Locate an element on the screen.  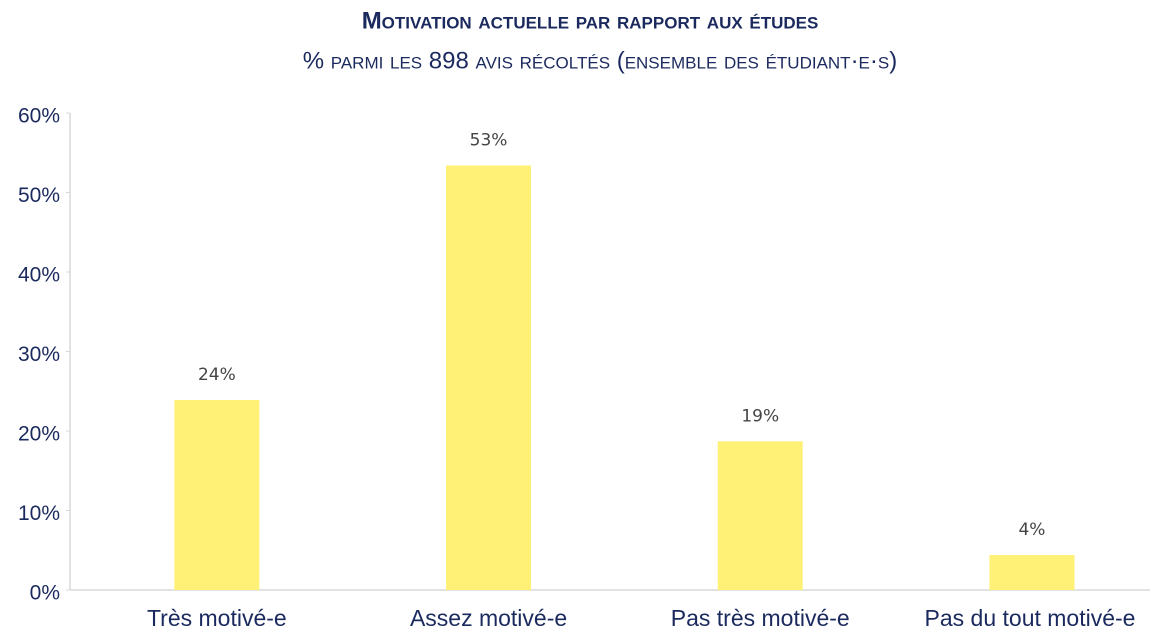
y-tick-label: 50% is located at coordinates (39, 195).